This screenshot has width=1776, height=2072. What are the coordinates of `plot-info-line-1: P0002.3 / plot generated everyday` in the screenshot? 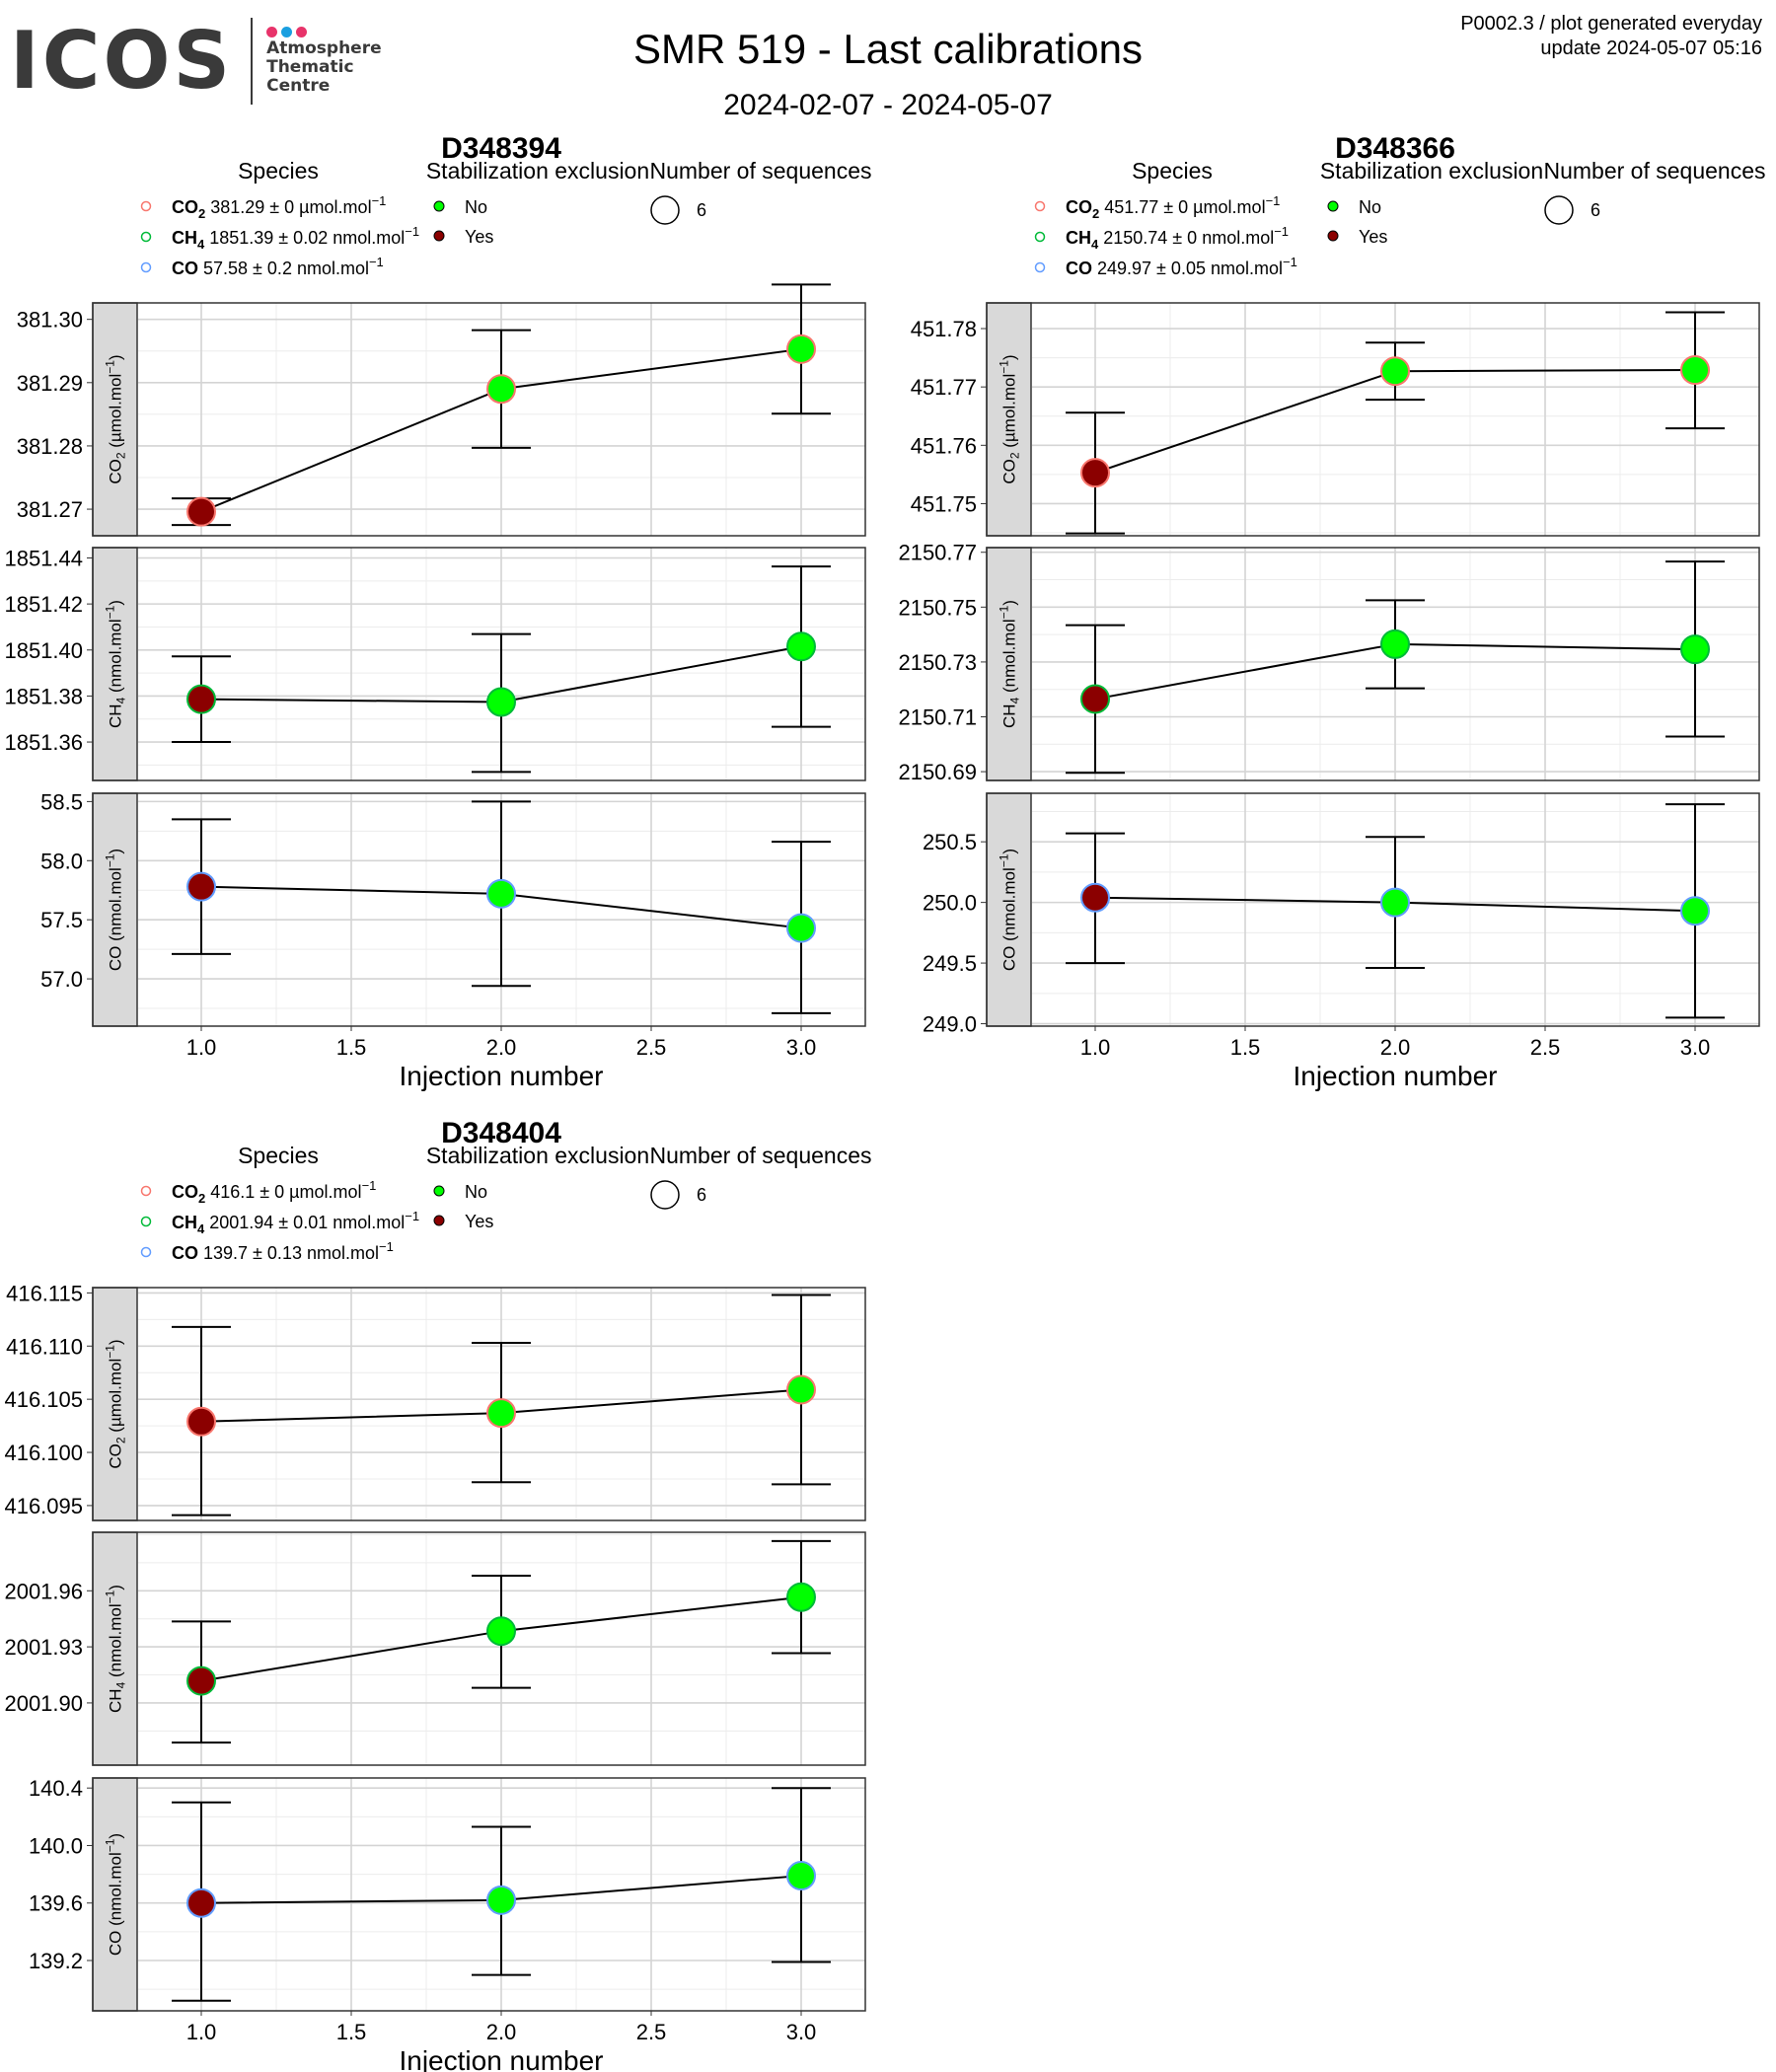 It's located at (1611, 24).